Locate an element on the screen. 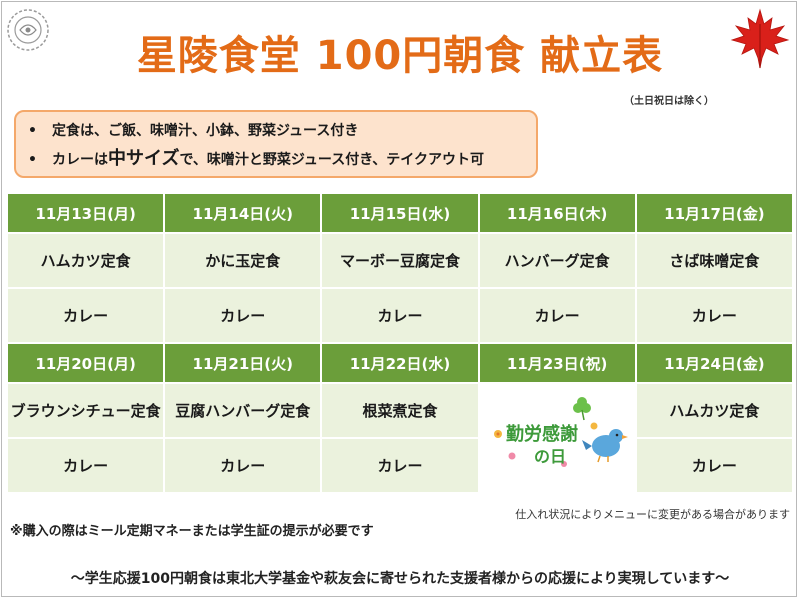 The image size is (800, 600). info-curry-size: 中サイズ is located at coordinates (144, 158).